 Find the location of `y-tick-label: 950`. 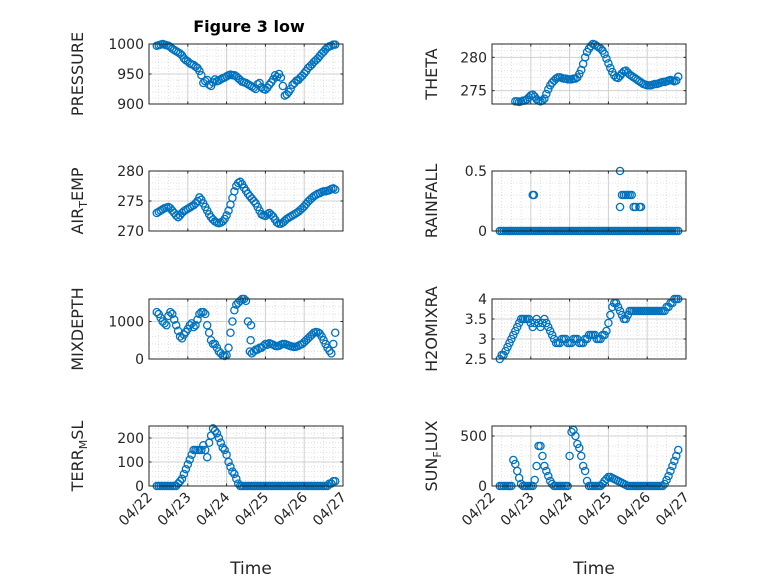

y-tick-label: 950 is located at coordinates (130, 75).